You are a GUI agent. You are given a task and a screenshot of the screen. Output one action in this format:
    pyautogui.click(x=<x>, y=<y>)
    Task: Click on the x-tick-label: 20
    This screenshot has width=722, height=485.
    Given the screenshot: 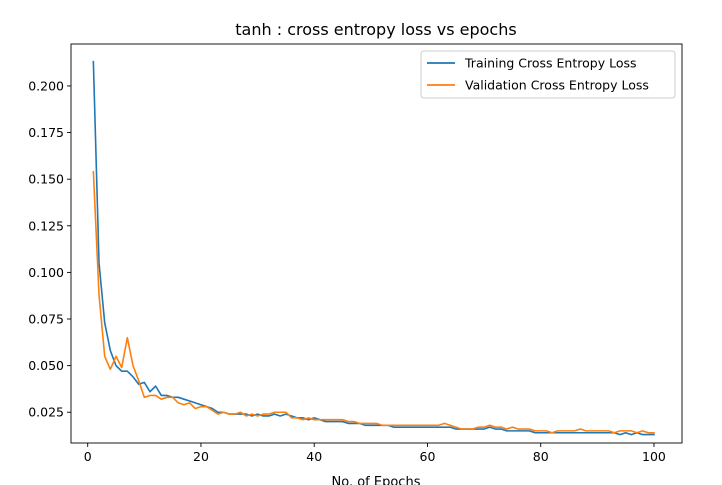 What is the action you would take?
    pyautogui.click(x=201, y=456)
    